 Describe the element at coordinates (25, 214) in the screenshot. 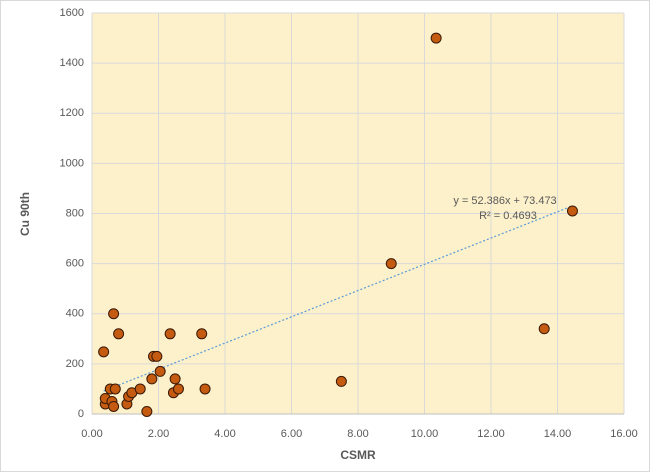

I see `y-axis-title: Cu 90th` at that location.